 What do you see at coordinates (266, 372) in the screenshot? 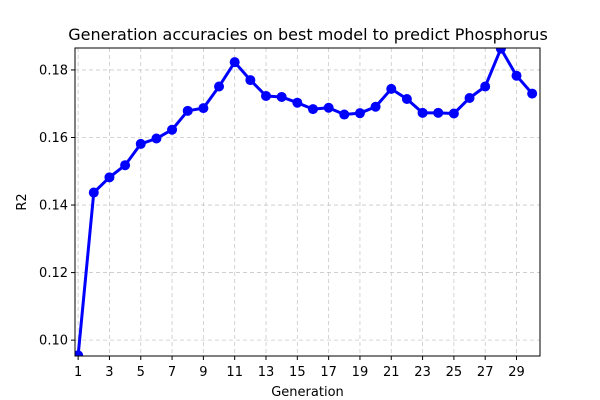
I see `x-tick-label: 13` at bounding box center [266, 372].